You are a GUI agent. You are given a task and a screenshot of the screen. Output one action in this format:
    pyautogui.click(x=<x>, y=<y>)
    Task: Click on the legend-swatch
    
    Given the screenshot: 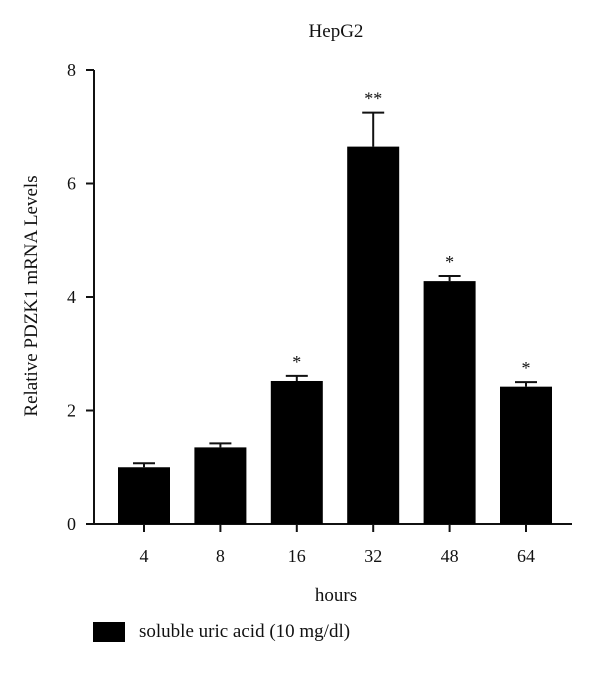 What is the action you would take?
    pyautogui.click(x=109, y=632)
    